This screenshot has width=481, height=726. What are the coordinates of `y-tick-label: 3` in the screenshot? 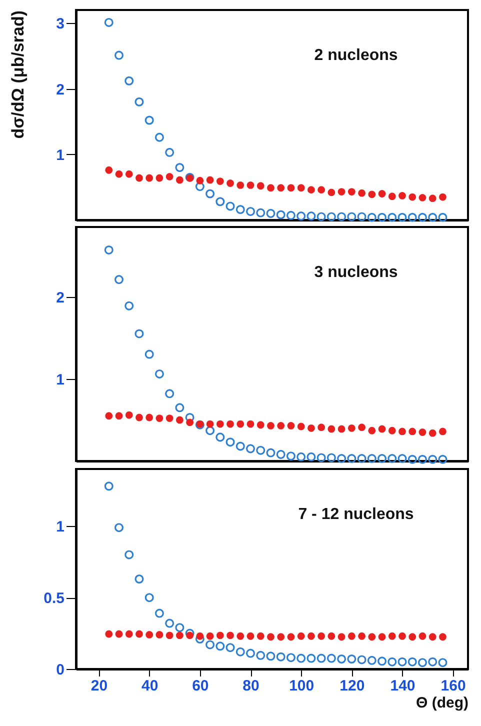 It's located at (60, 24).